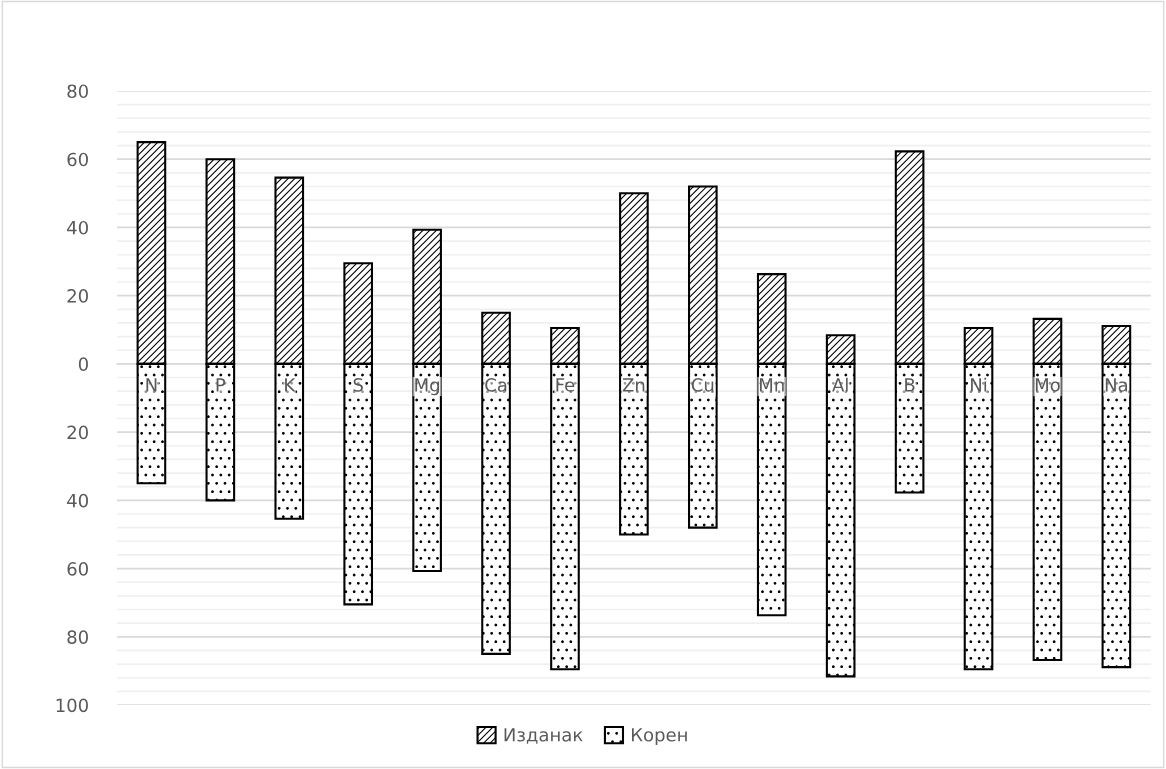 The width and height of the screenshot is (1166, 769). Describe the element at coordinates (358, 385) in the screenshot. I see `x-tick-label: S` at that location.